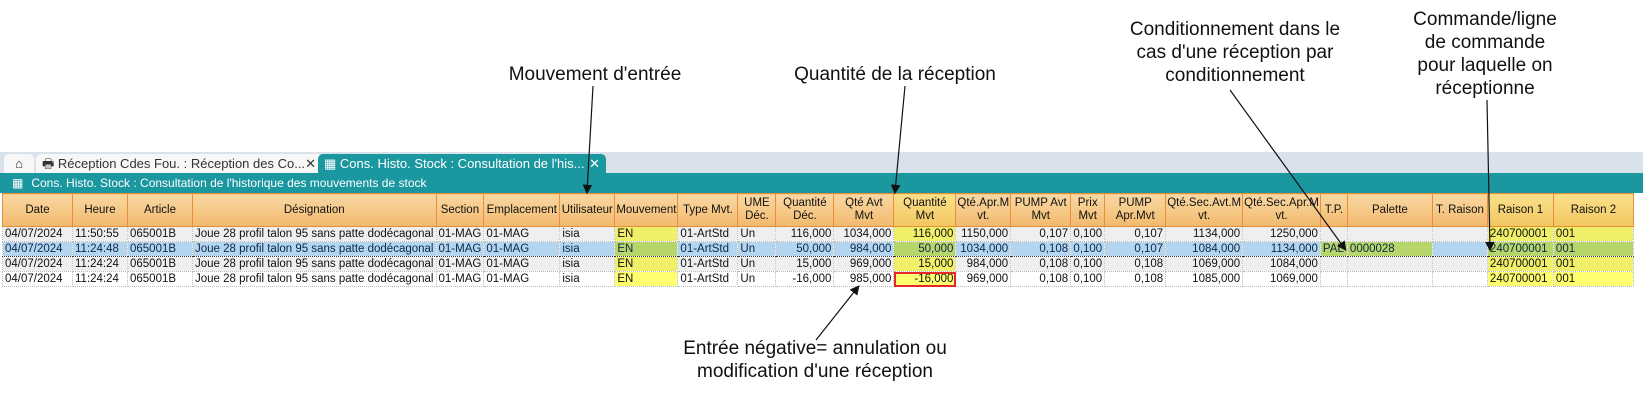 Image resolution: width=1643 pixels, height=401 pixels. Describe the element at coordinates (1389, 249) in the screenshot. I see `table-cell: 0000028` at that location.